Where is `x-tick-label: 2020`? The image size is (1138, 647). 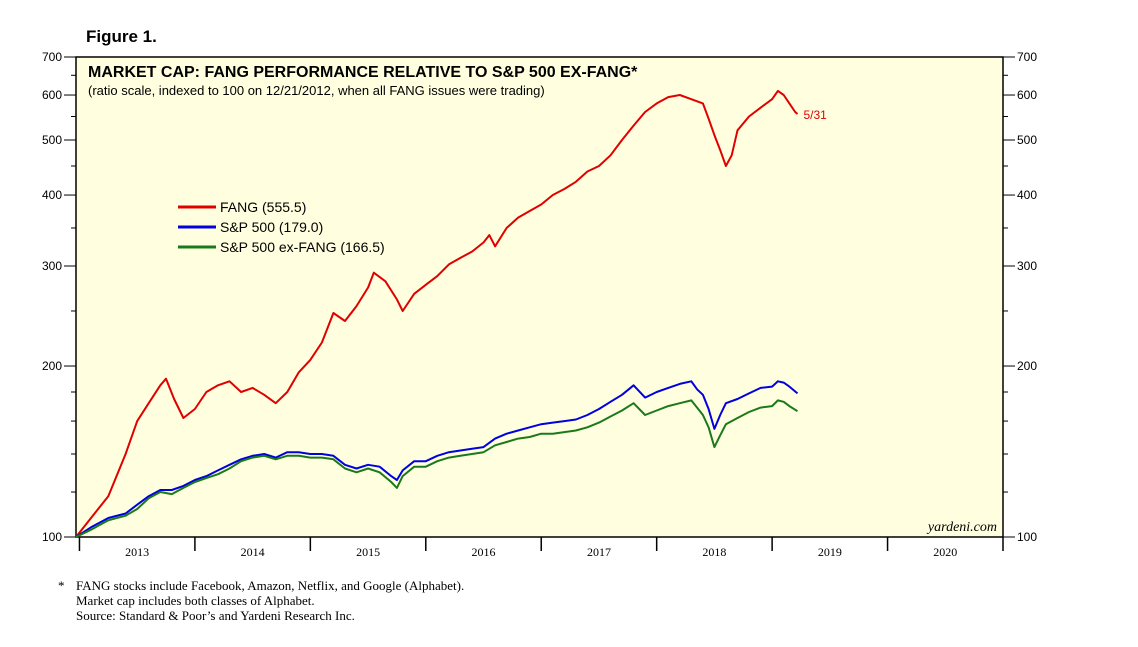 x-tick-label: 2020 is located at coordinates (945, 552).